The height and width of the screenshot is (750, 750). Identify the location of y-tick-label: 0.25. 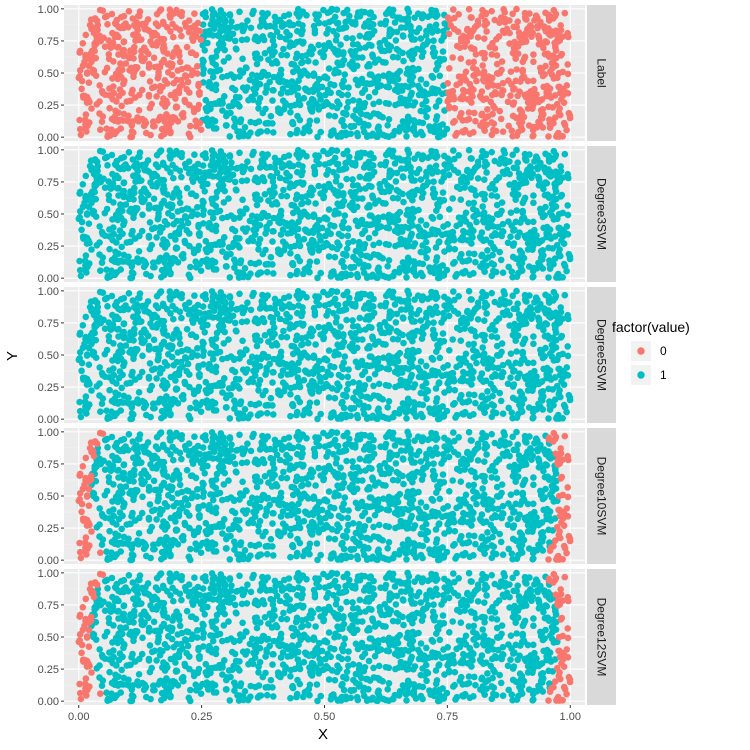
(48, 106).